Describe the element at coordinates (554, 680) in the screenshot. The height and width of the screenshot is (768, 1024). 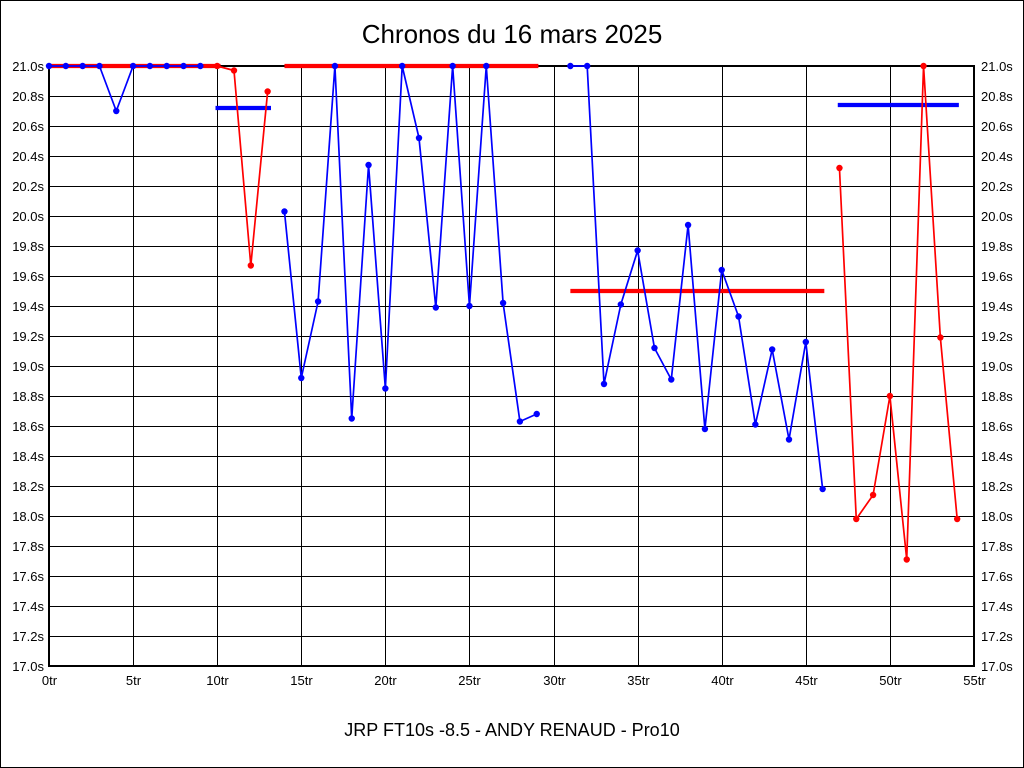
I see `x-tick-label: 30tr` at that location.